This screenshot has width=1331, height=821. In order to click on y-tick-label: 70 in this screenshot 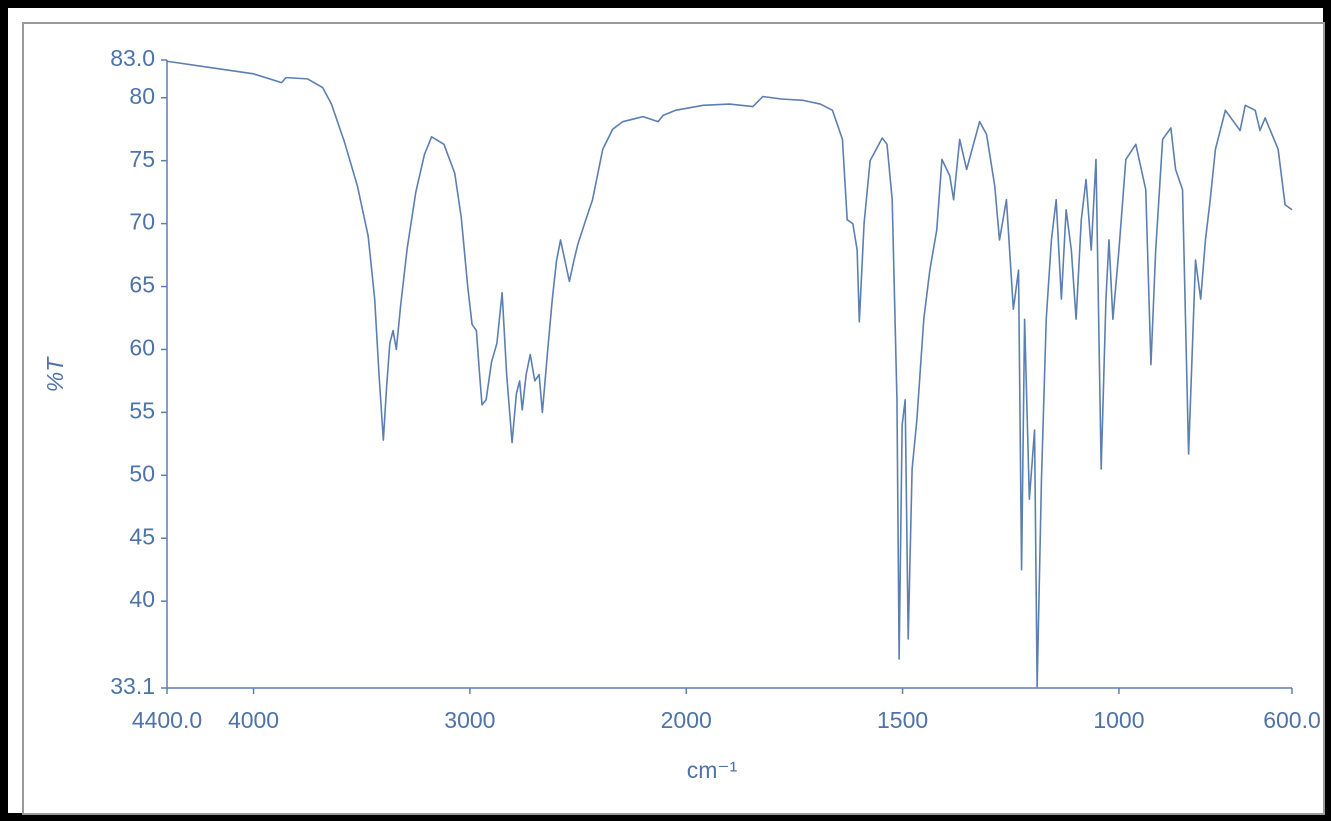, I will do `click(142, 222)`.